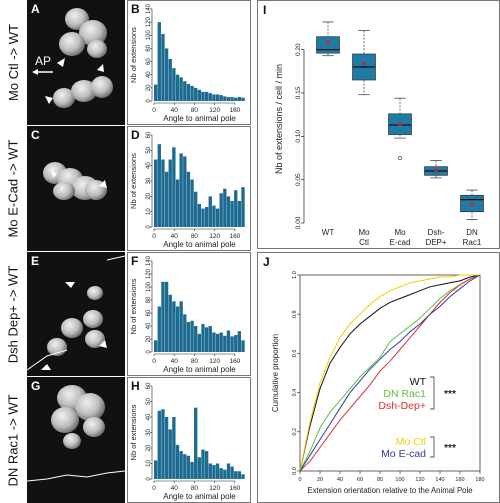  What do you see at coordinates (149, 463) in the screenshot?
I see `y-tick-label: 10` at bounding box center [149, 463].